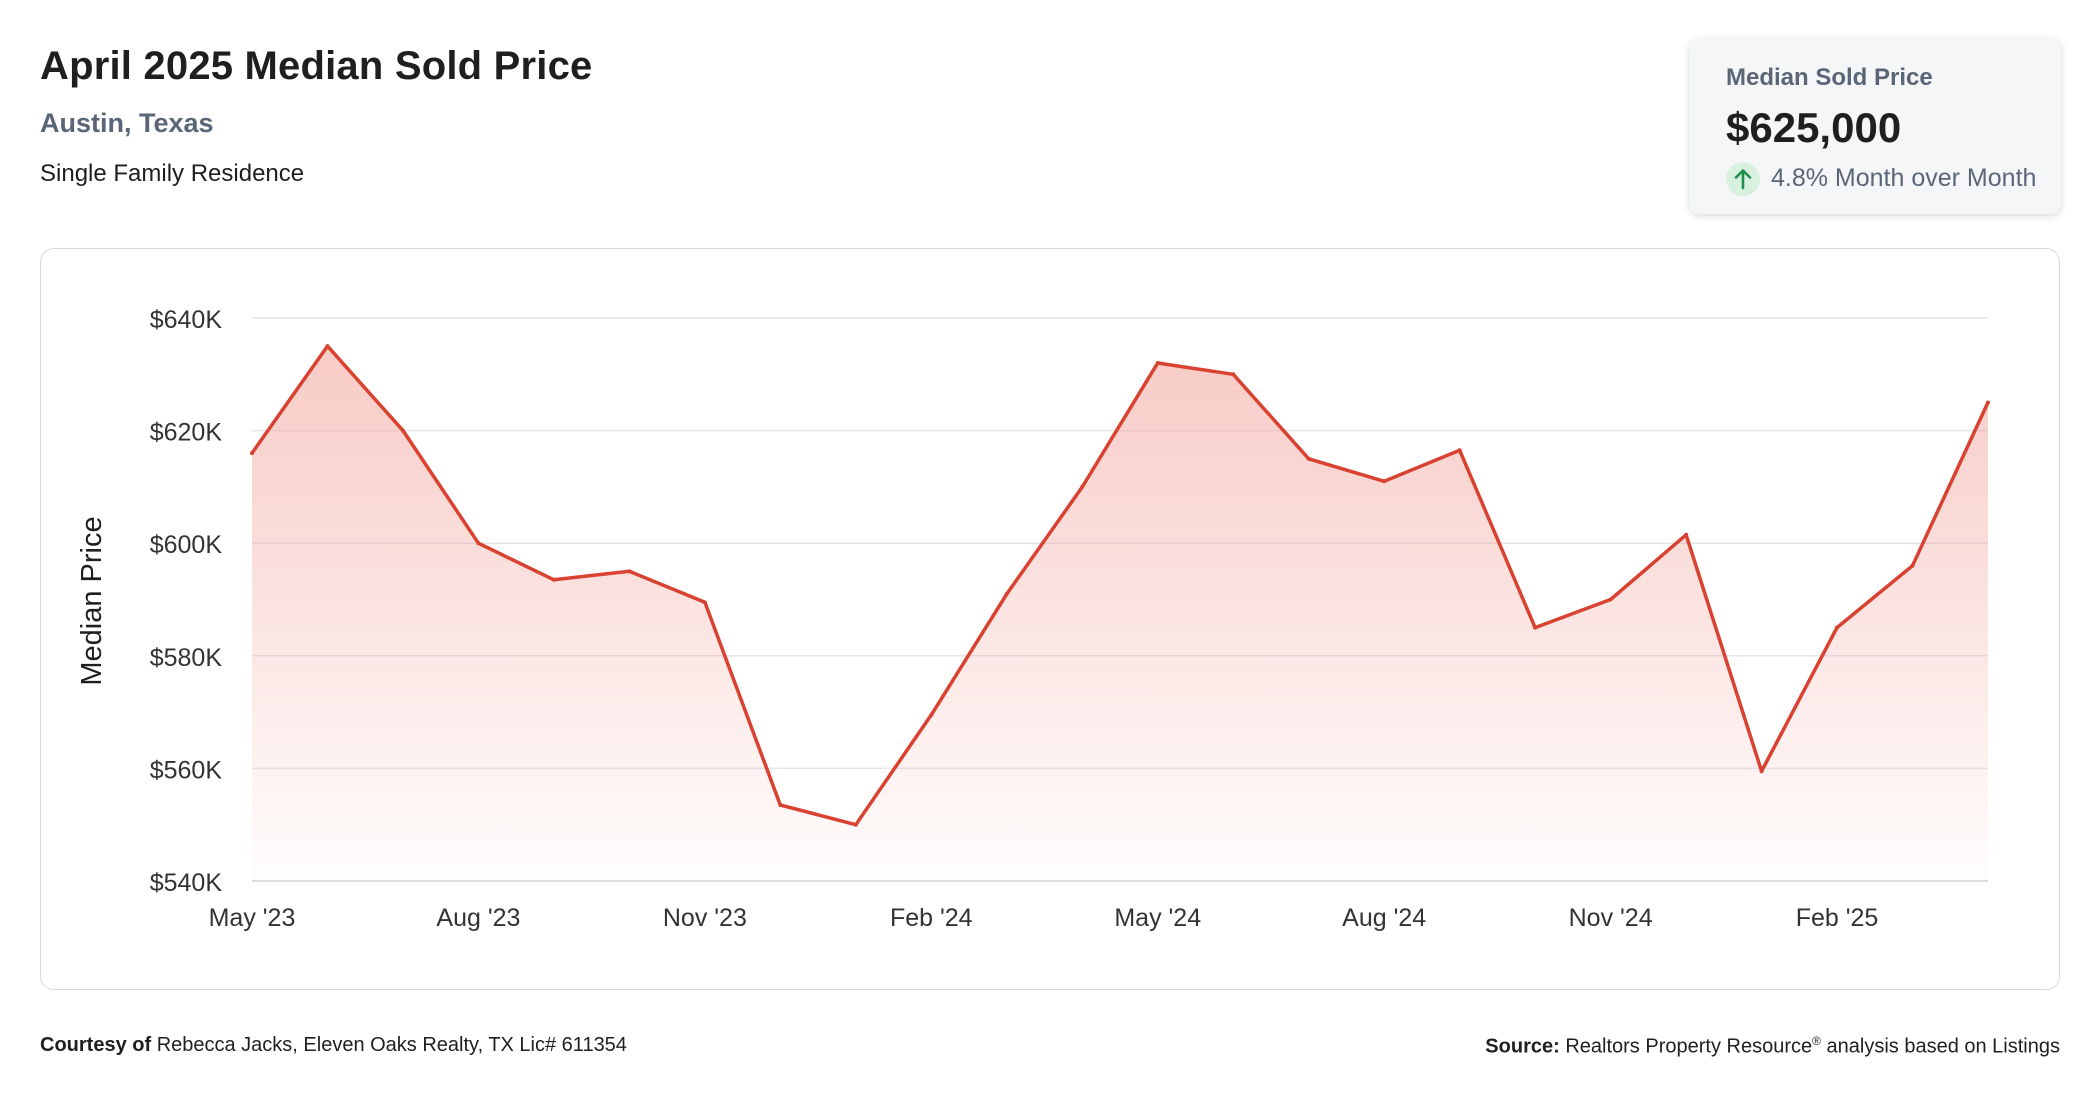  I want to click on property-type-label: Single Family Residence, so click(172, 173).